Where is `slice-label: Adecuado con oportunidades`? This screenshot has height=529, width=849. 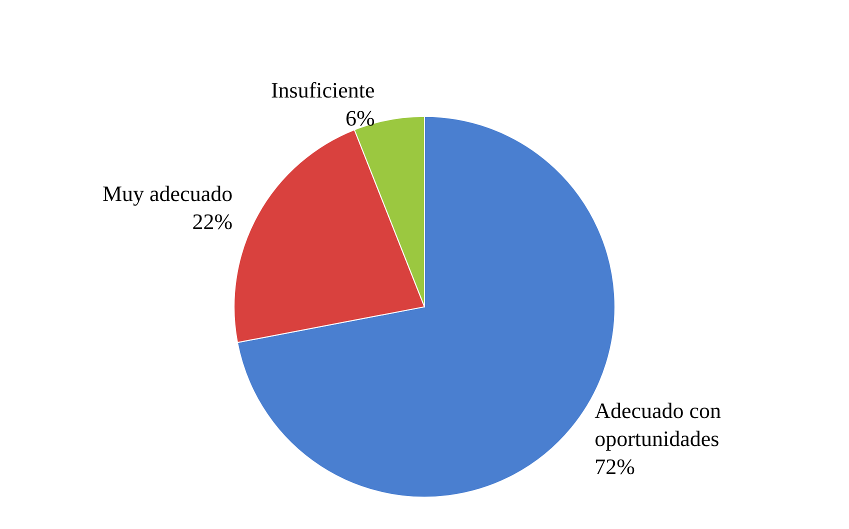
slice-label: Adecuado con oportunidades is located at coordinates (658, 424).